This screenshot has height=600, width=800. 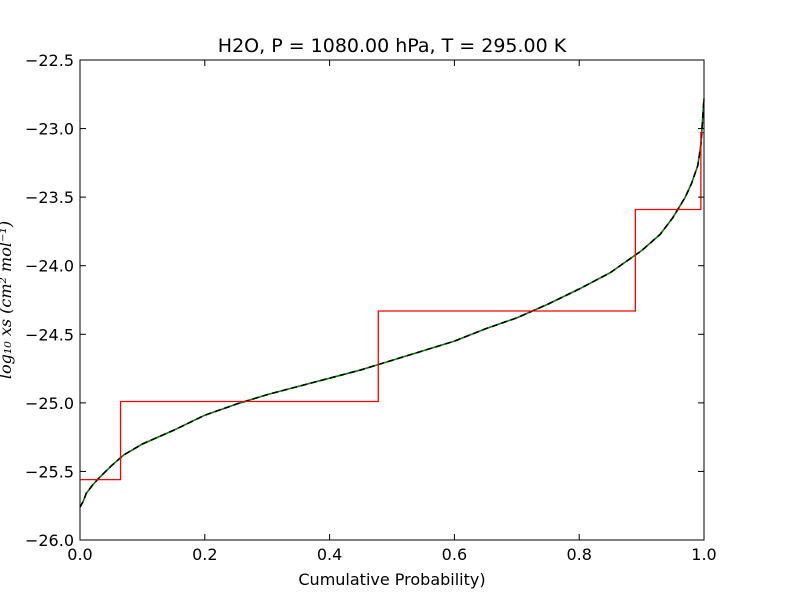 I want to click on x-axis-label: Cumulative Probability), so click(x=391, y=579).